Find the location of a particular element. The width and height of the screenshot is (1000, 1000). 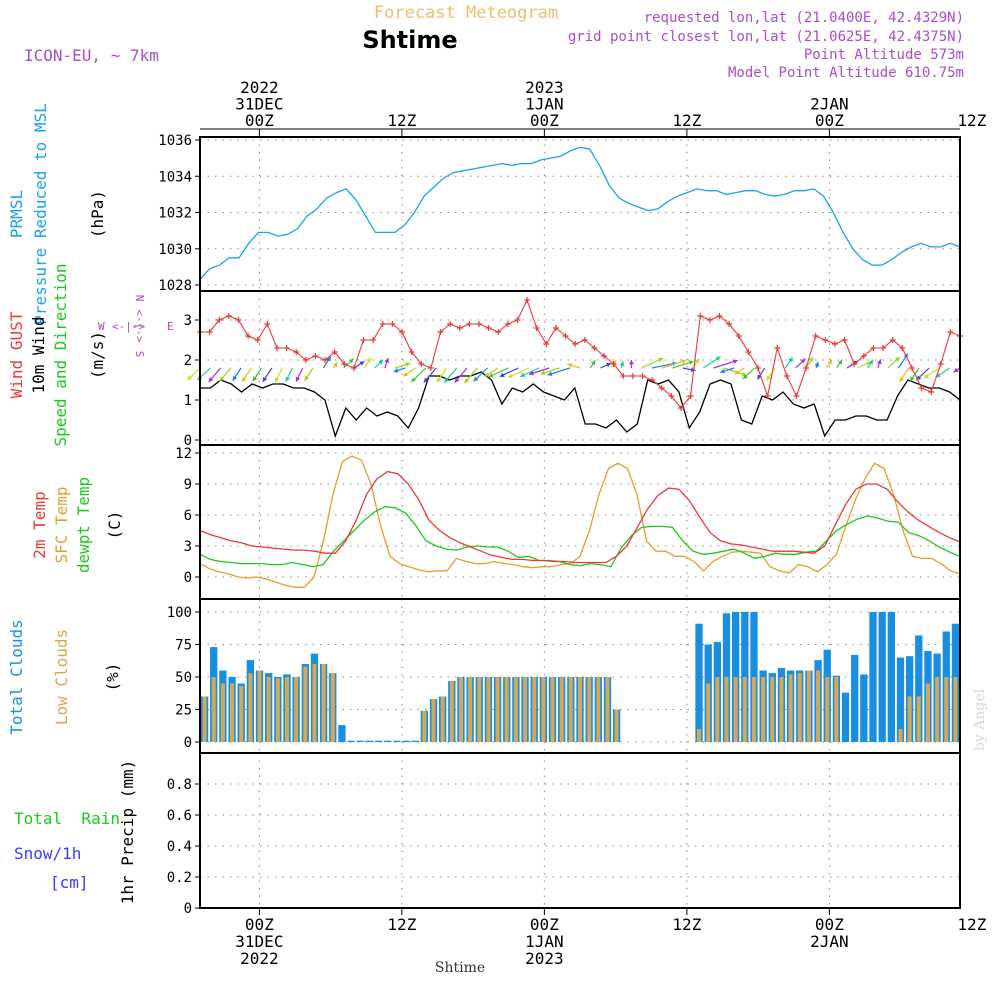

precip-rain-label: Total Rain is located at coordinates (67, 818).